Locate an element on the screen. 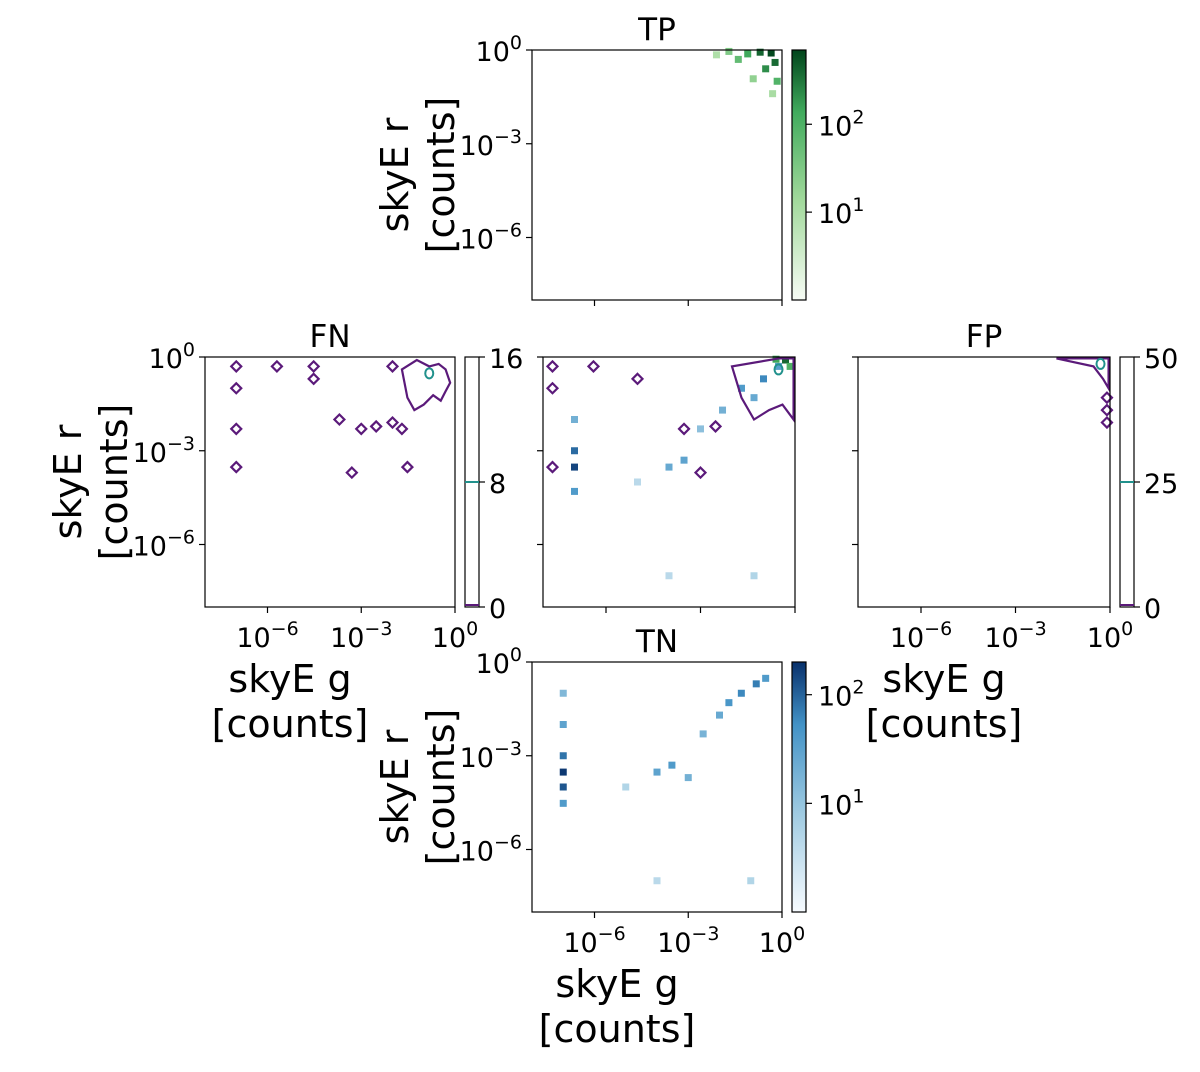  panel-title: FP is located at coordinates (984, 337).